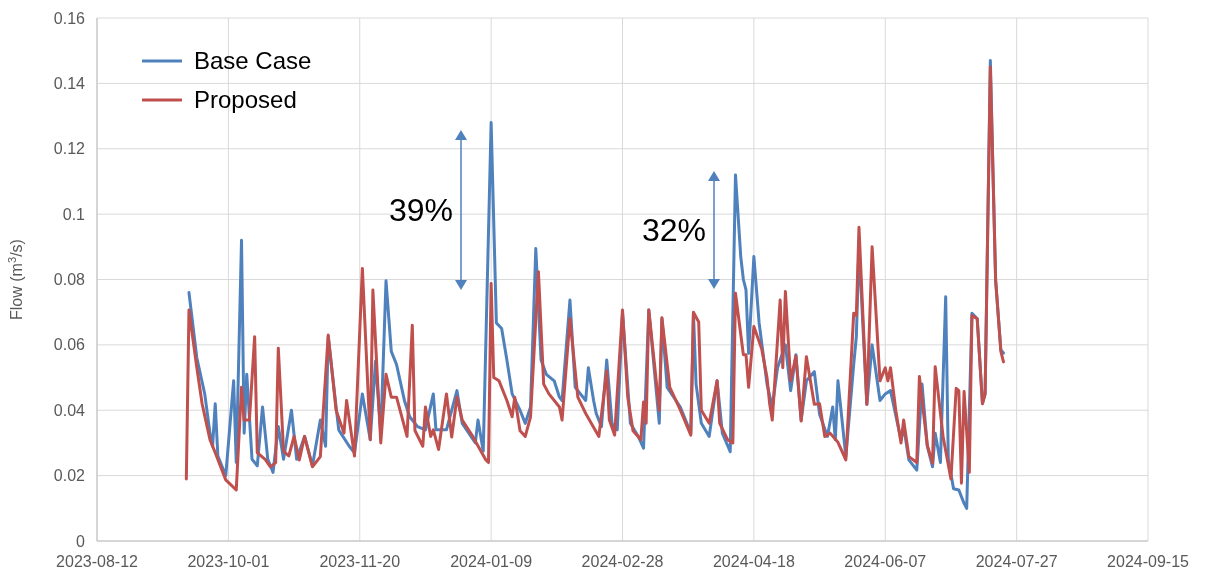 The width and height of the screenshot is (1208, 579). I want to click on y-tick-label: 0.06, so click(69, 345).